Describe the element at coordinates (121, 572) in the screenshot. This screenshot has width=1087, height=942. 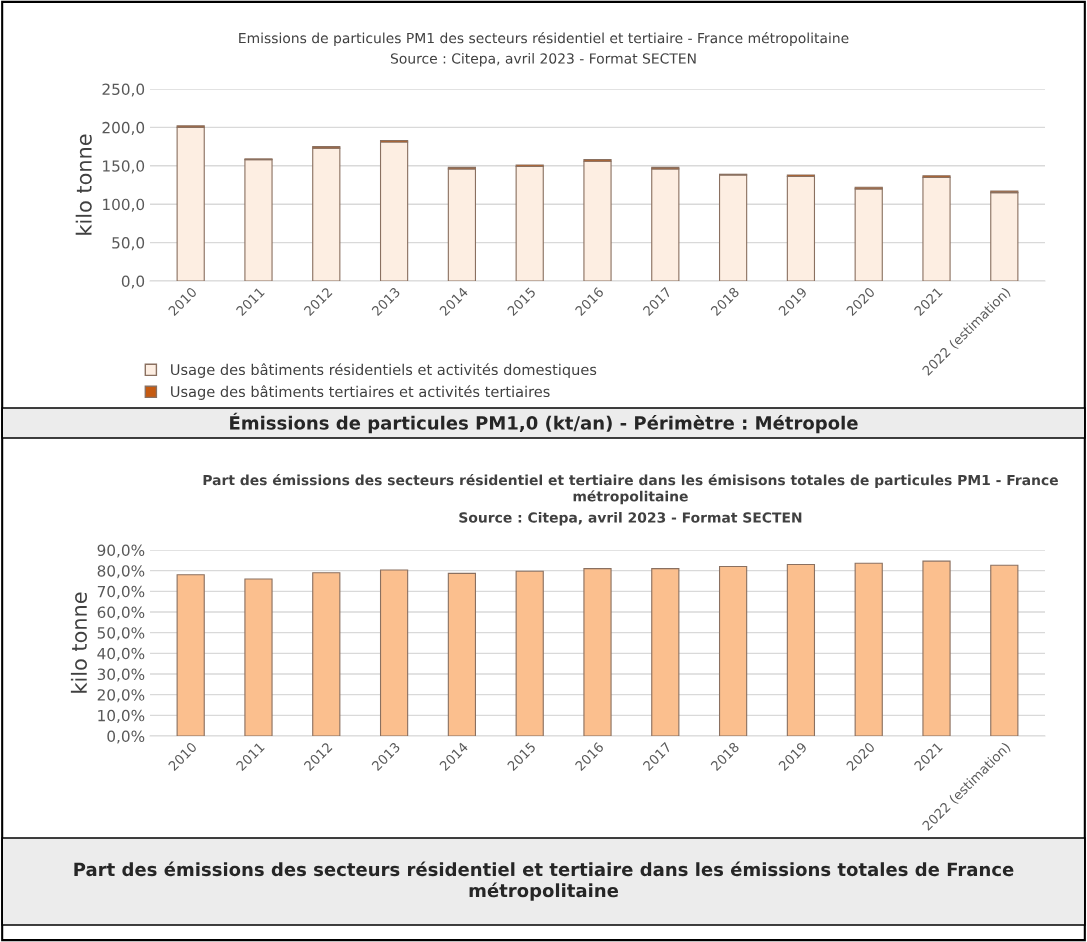
I see `y-tick-label: 80,0%` at that location.